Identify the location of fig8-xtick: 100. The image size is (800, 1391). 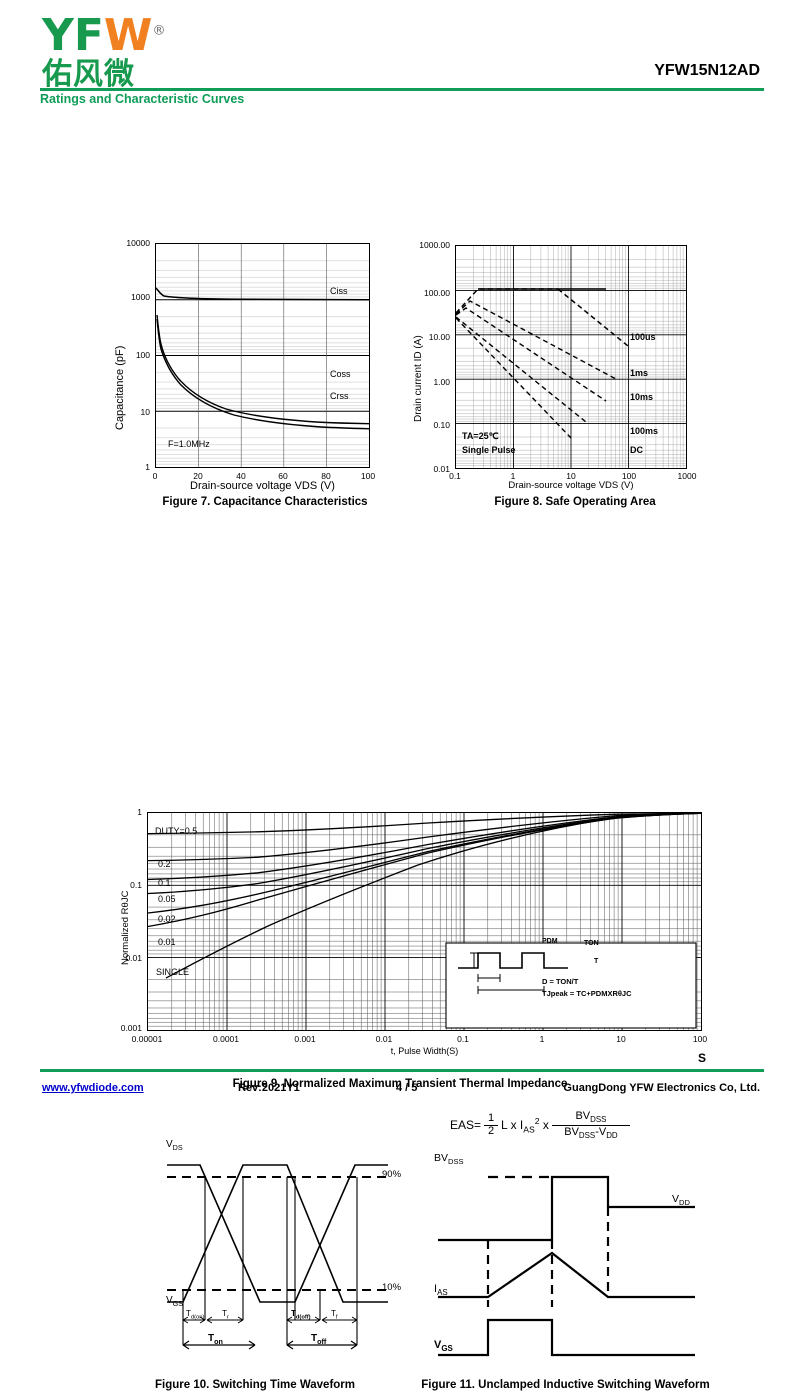
(629, 476).